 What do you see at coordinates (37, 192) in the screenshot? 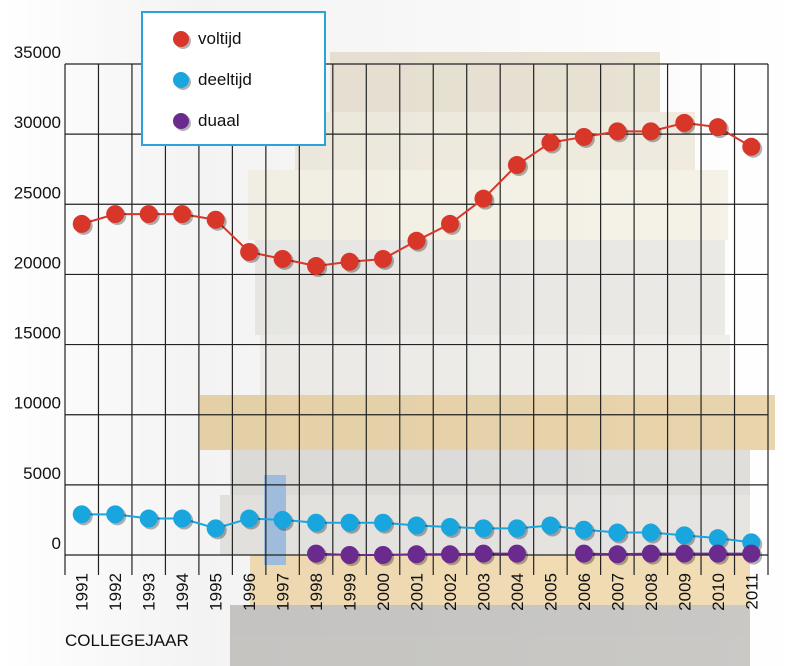
I see `y-tick-label: 25000` at bounding box center [37, 192].